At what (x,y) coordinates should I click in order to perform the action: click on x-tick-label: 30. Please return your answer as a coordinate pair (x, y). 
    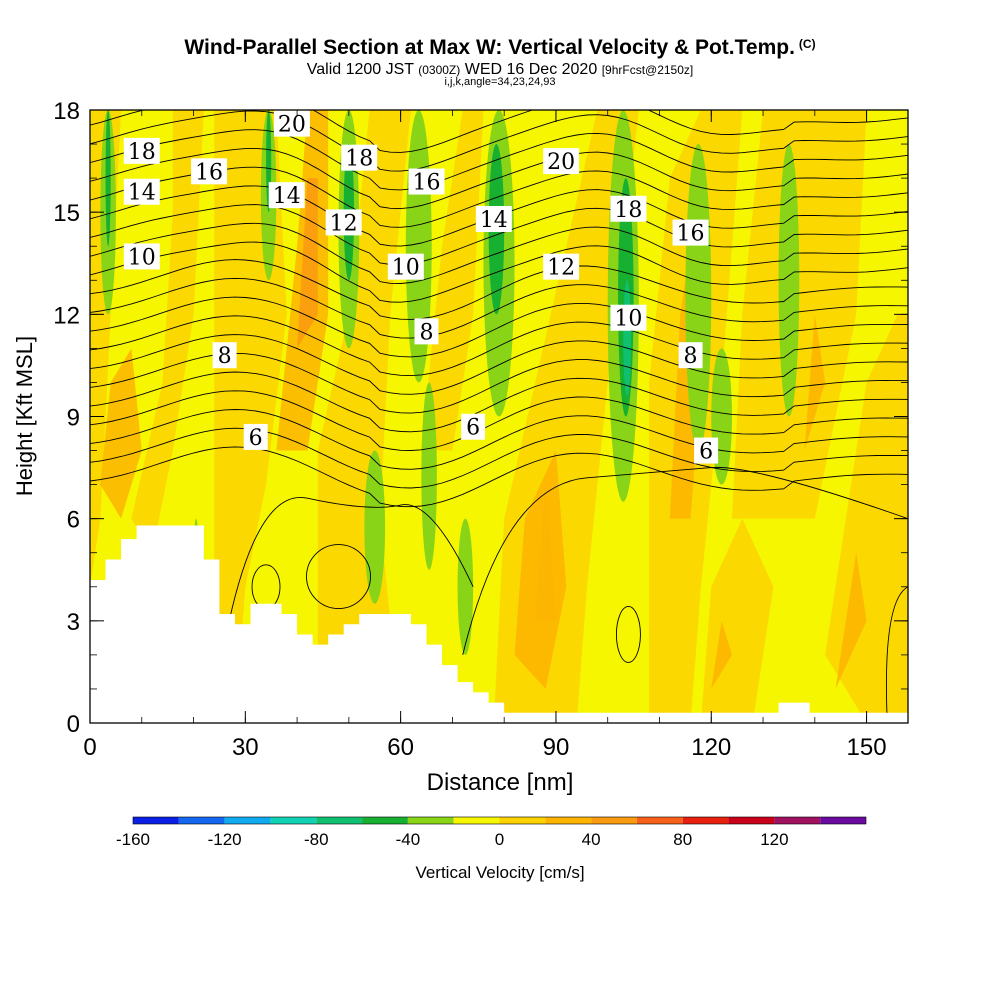
    Looking at the image, I should click on (245, 747).